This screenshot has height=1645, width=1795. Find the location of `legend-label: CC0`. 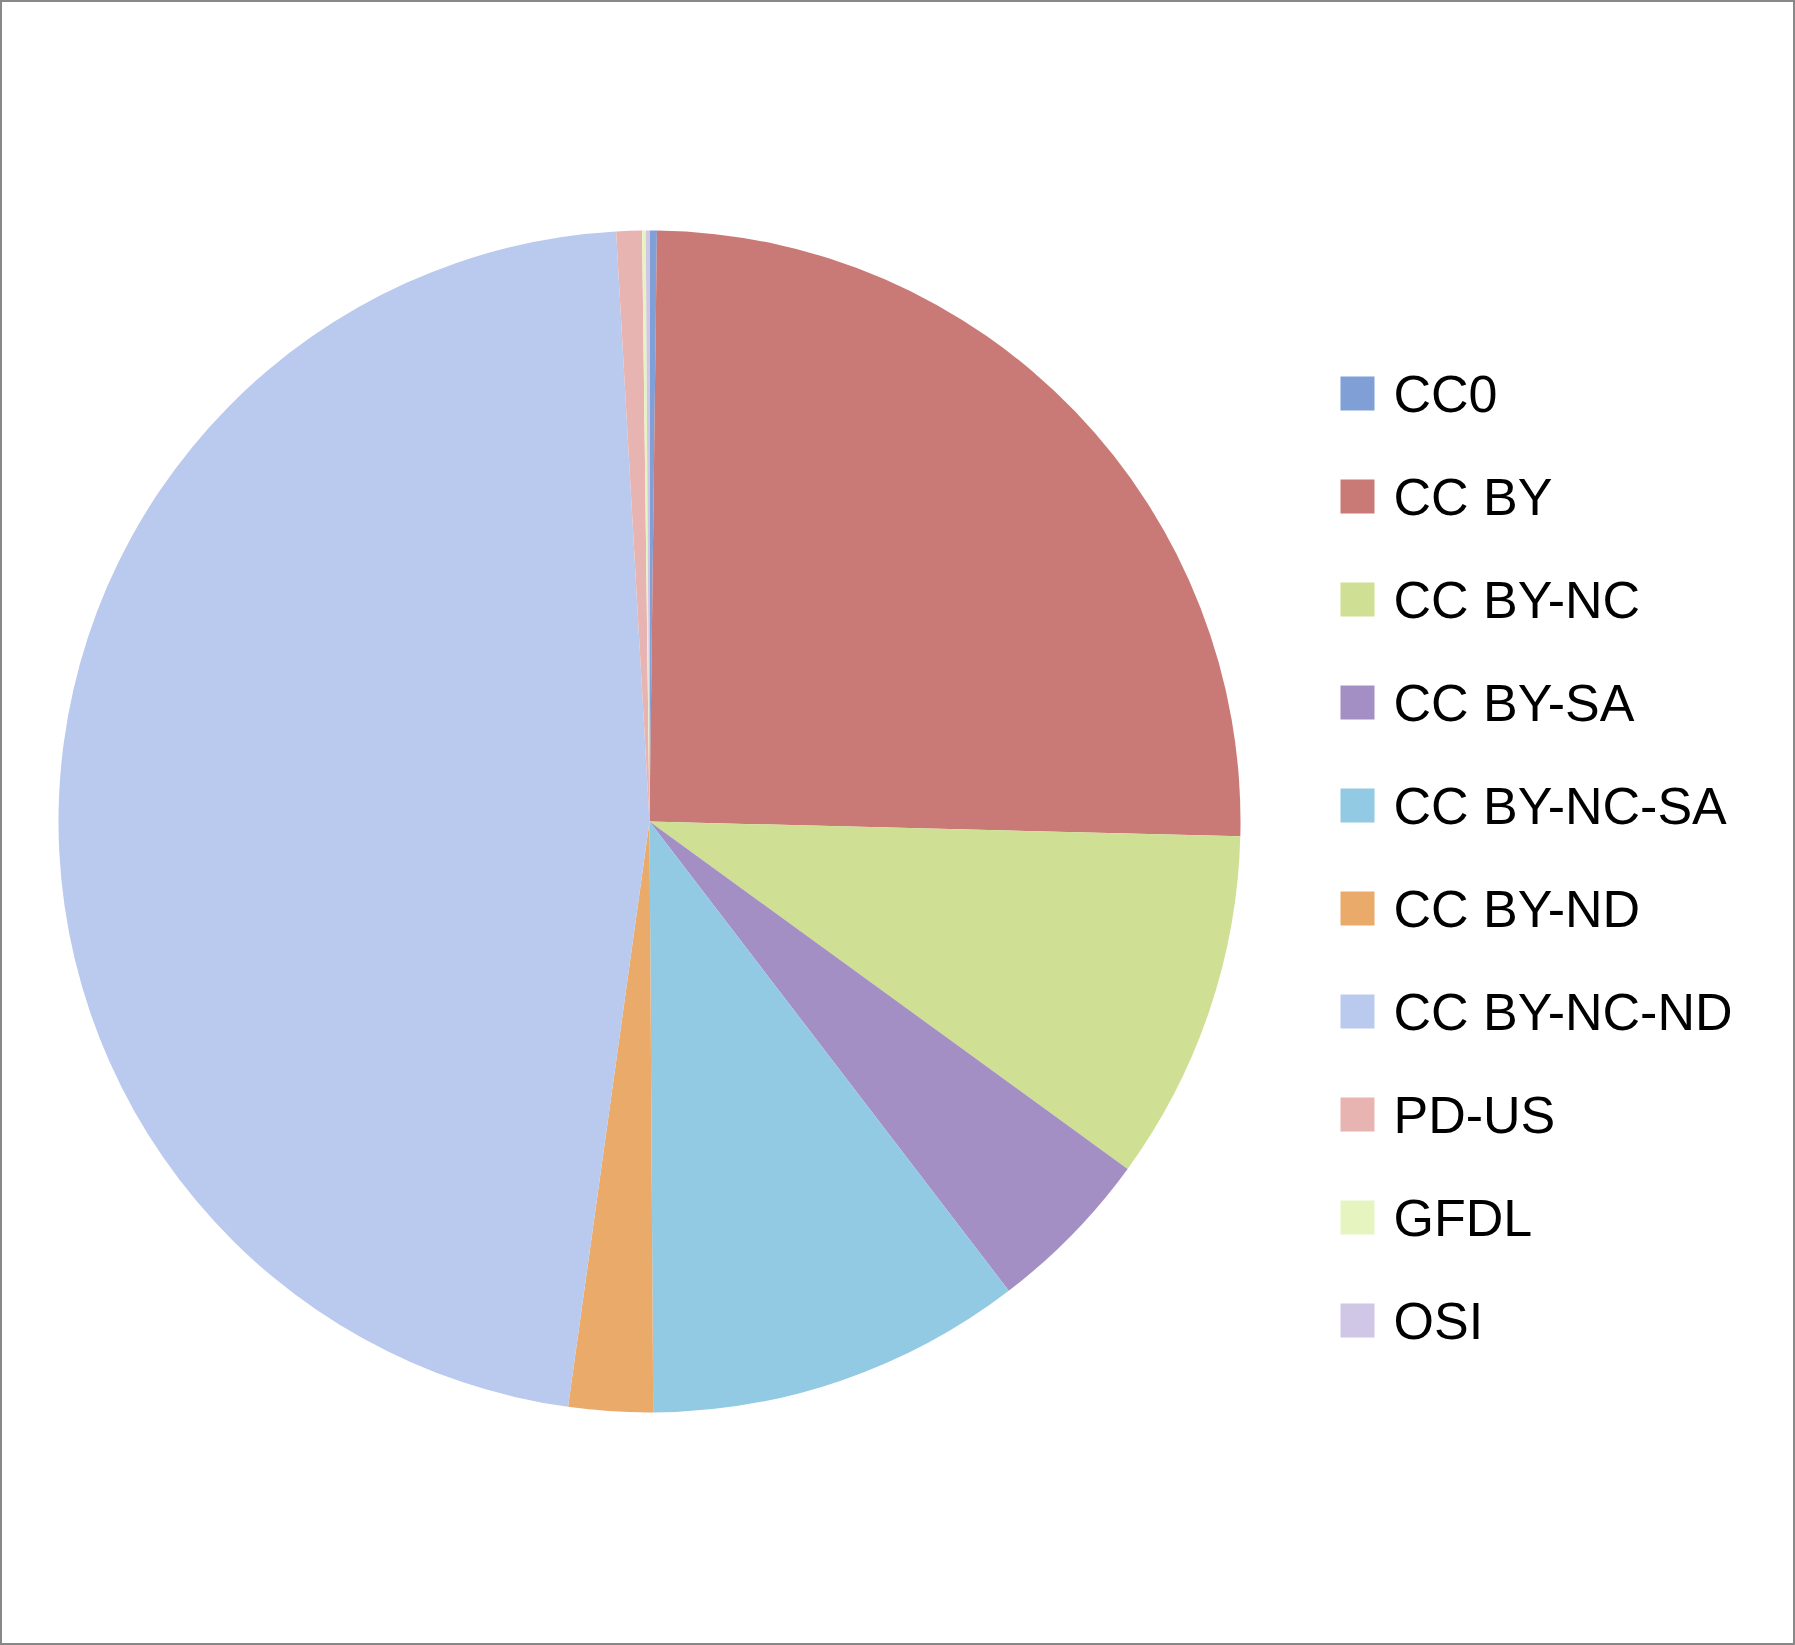

legend-label: CC0 is located at coordinates (1445, 393).